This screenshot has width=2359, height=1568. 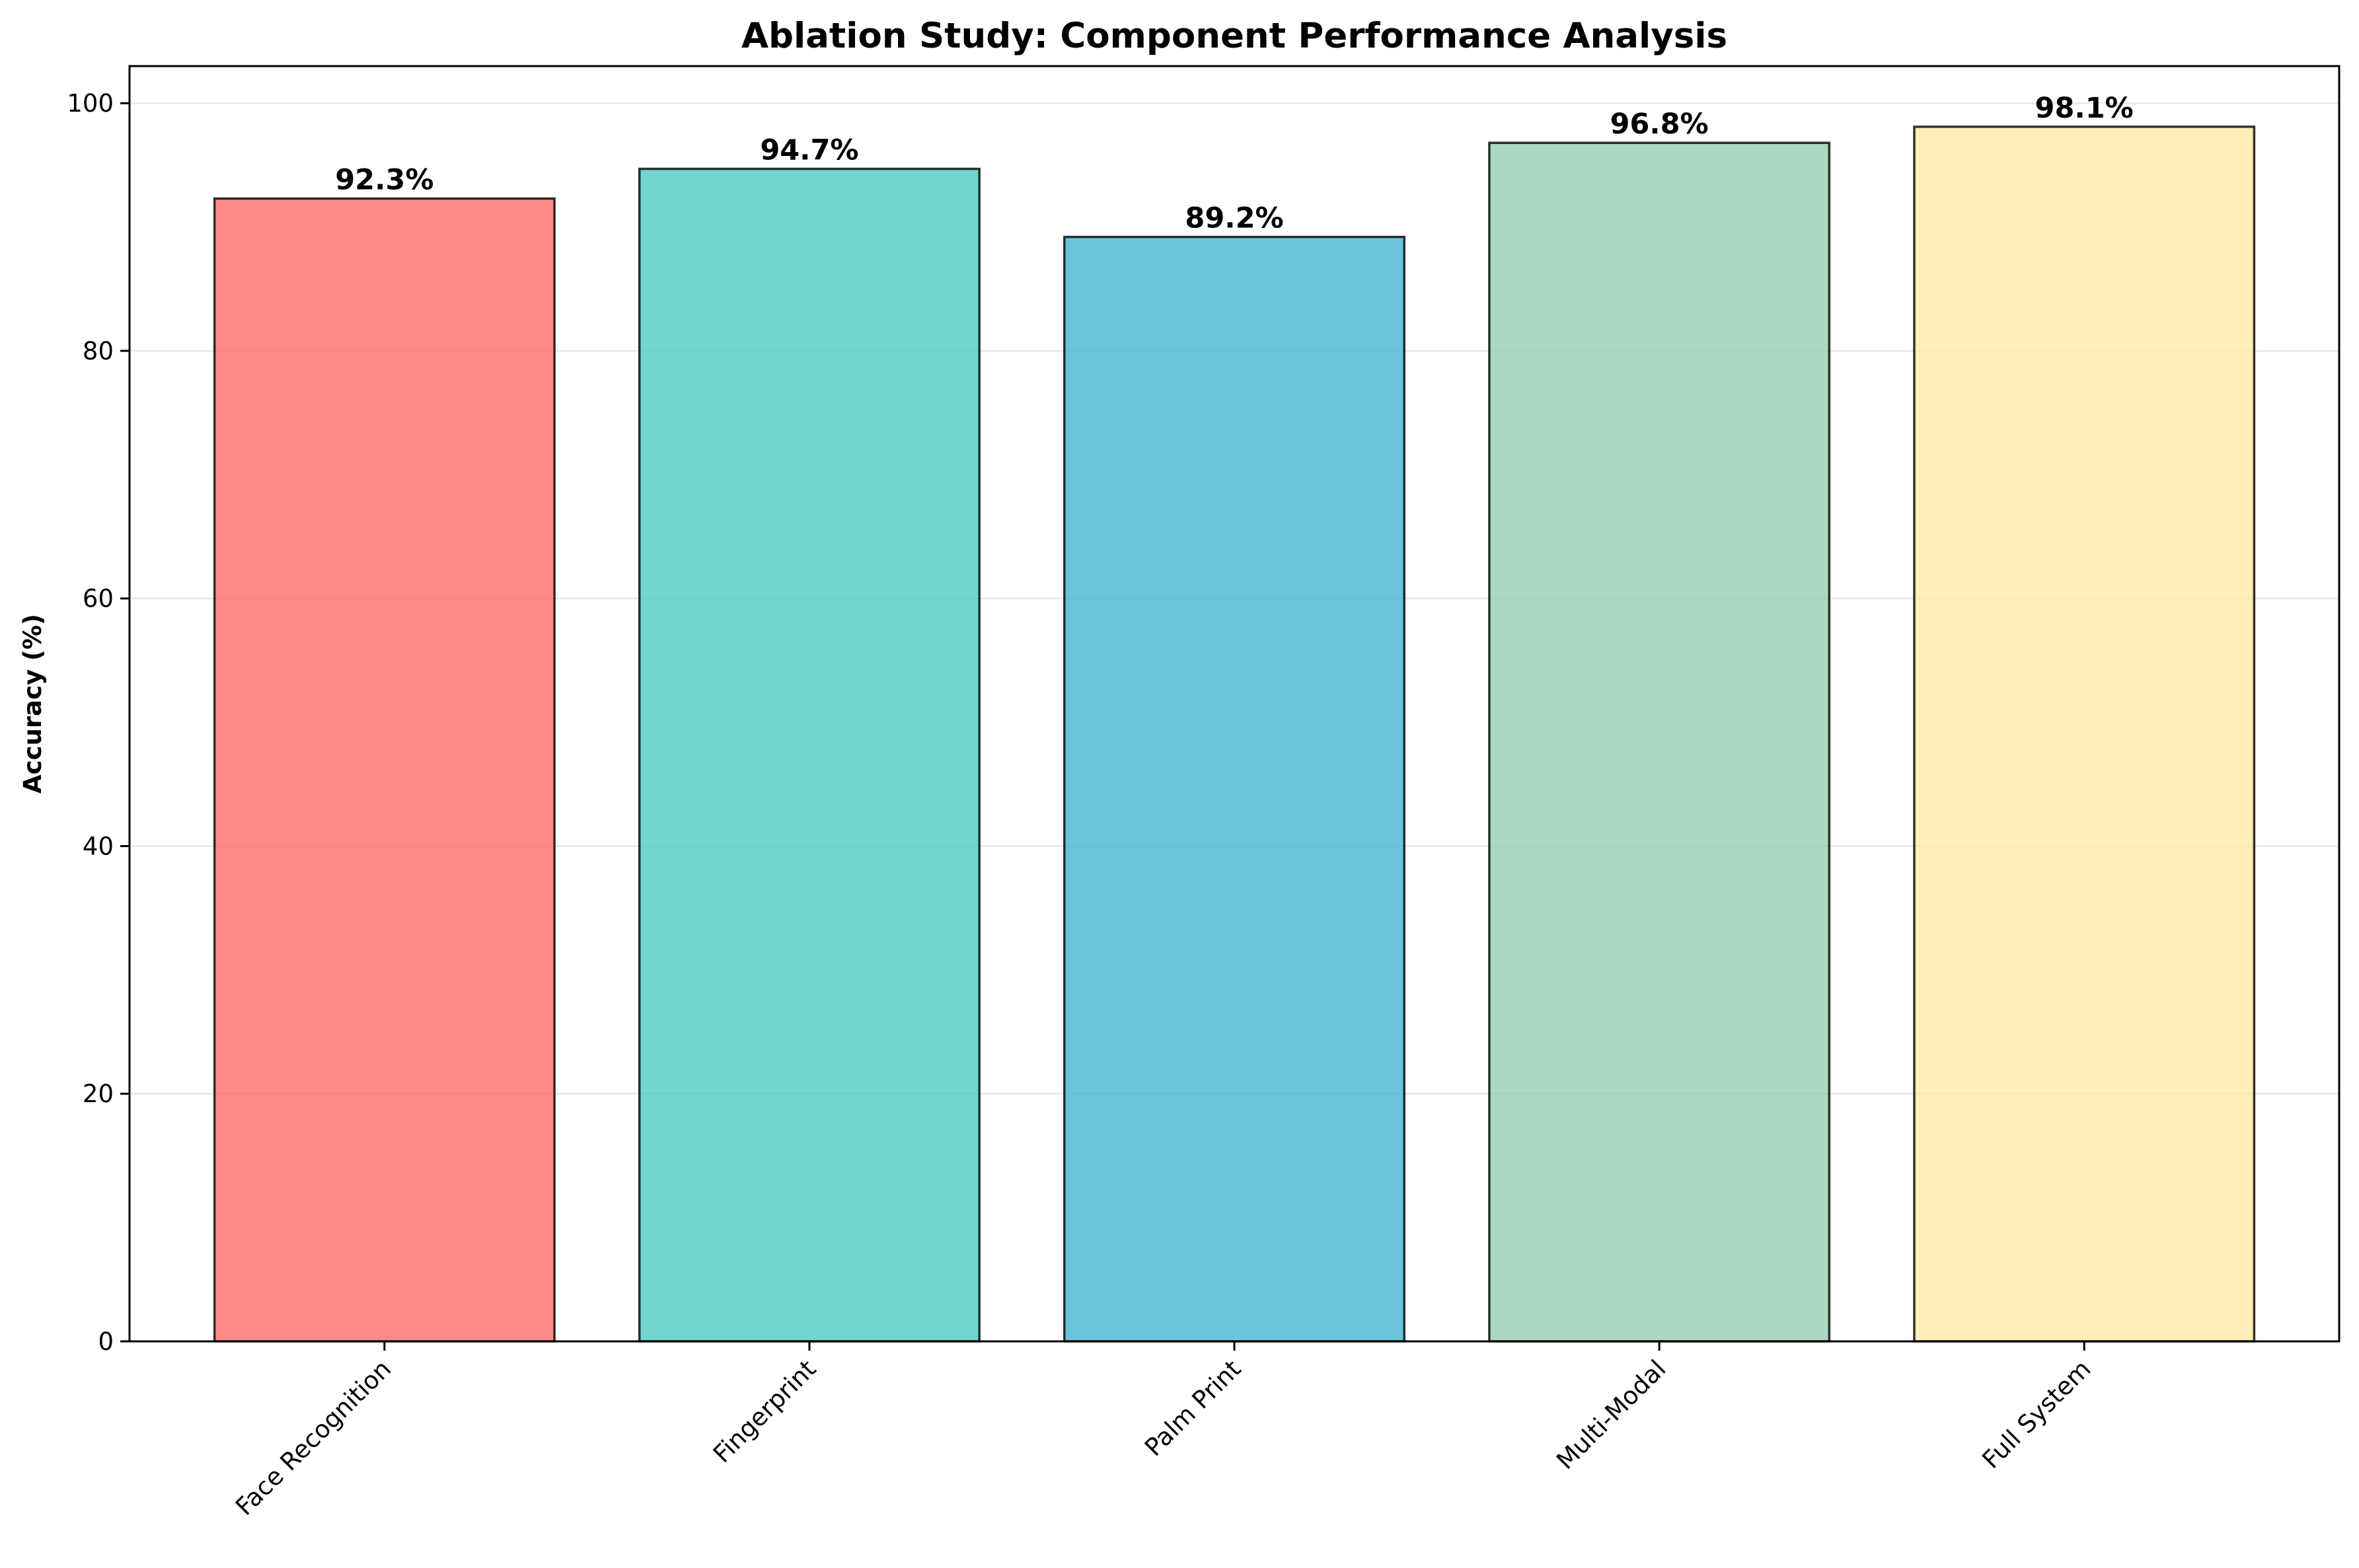 What do you see at coordinates (384, 180) in the screenshot?
I see `bar-value-label: 92.3%` at bounding box center [384, 180].